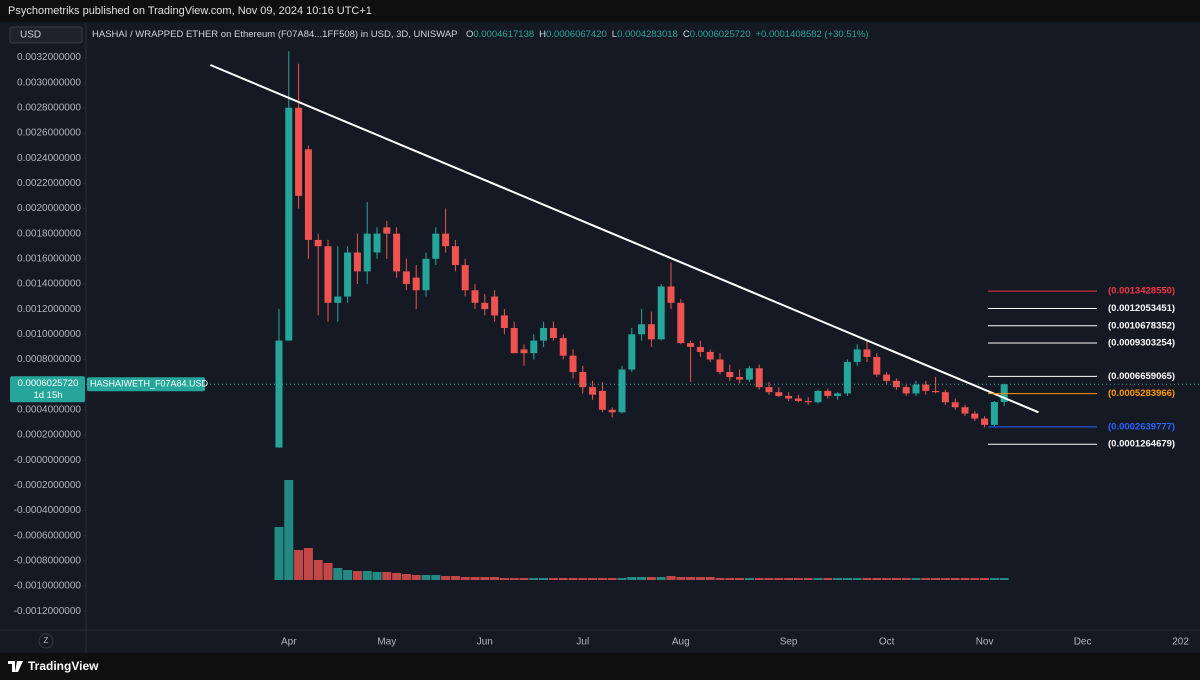 This screenshot has width=1200, height=680. I want to click on x-tick-label: Jun, so click(485, 642).